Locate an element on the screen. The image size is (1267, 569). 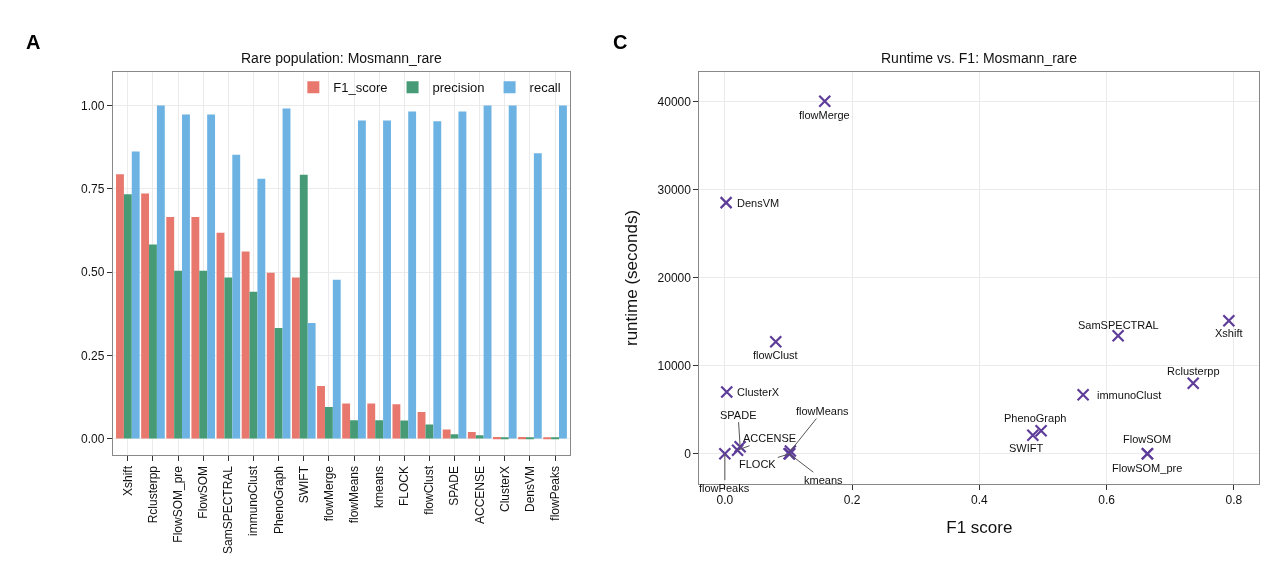
x-tick-label: flowClust is located at coordinates (429, 490).